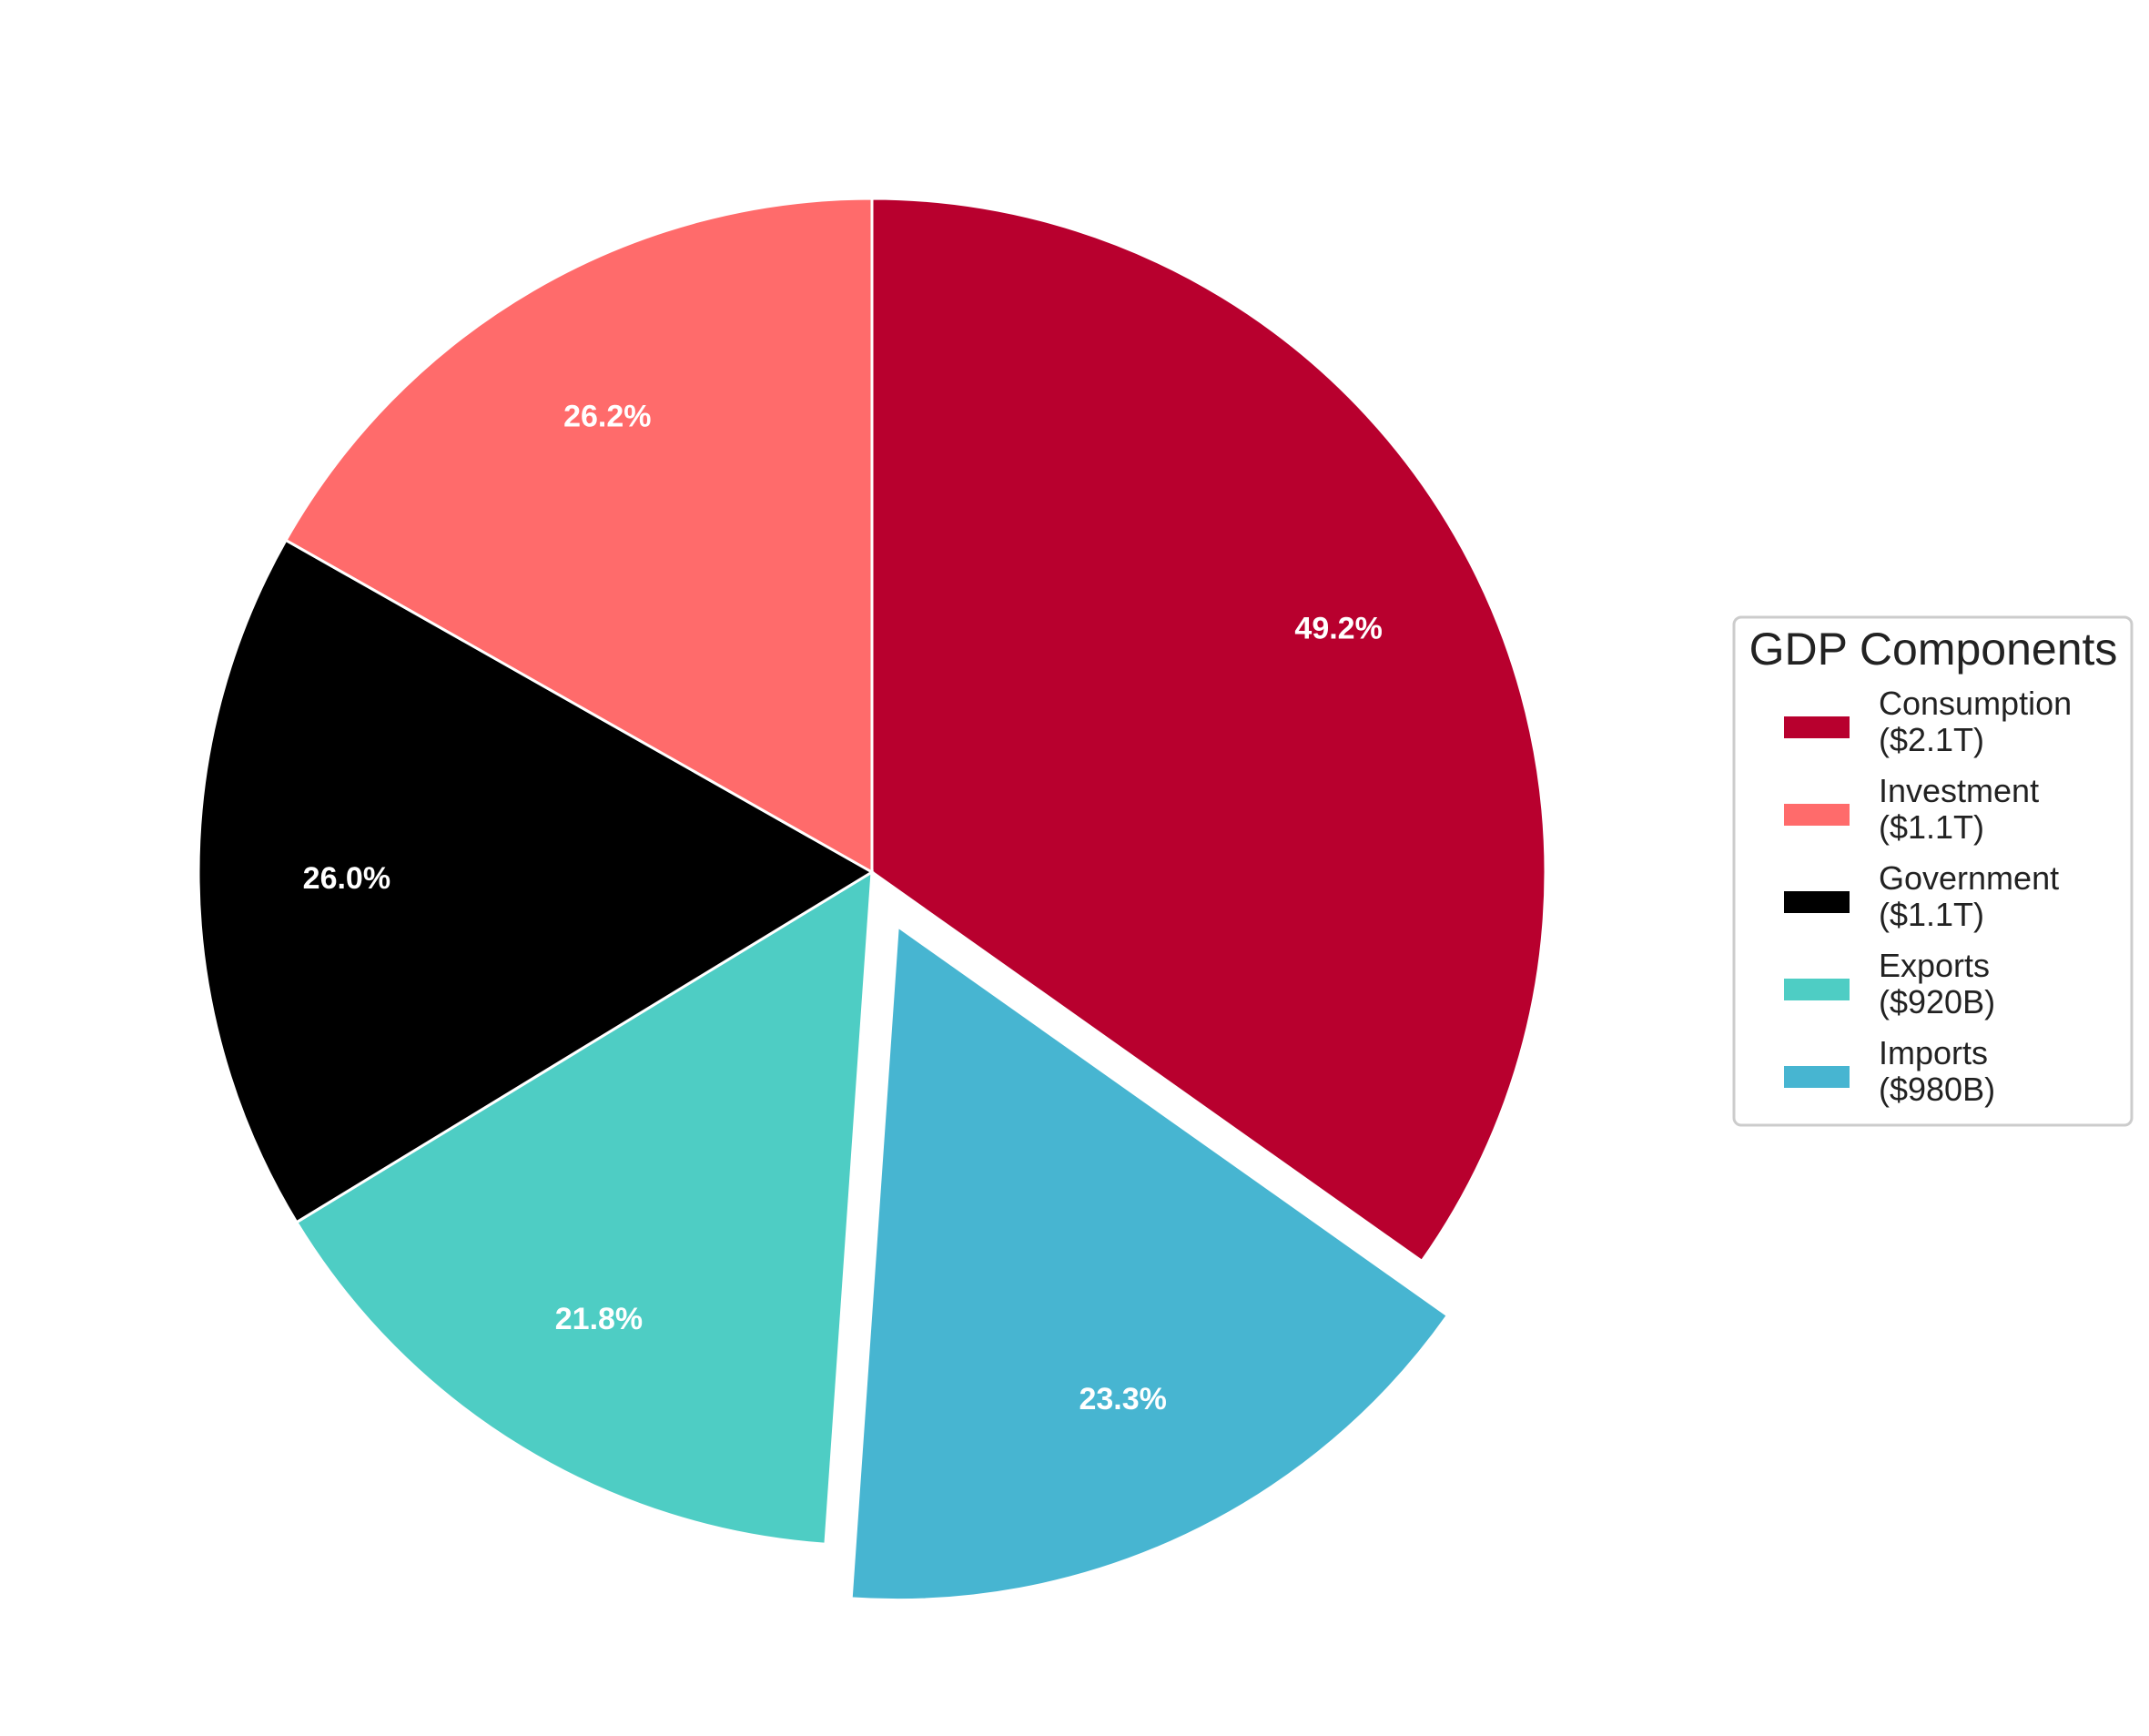  Describe the element at coordinates (1817, 815) in the screenshot. I see `legend-swatch-investment` at that location.